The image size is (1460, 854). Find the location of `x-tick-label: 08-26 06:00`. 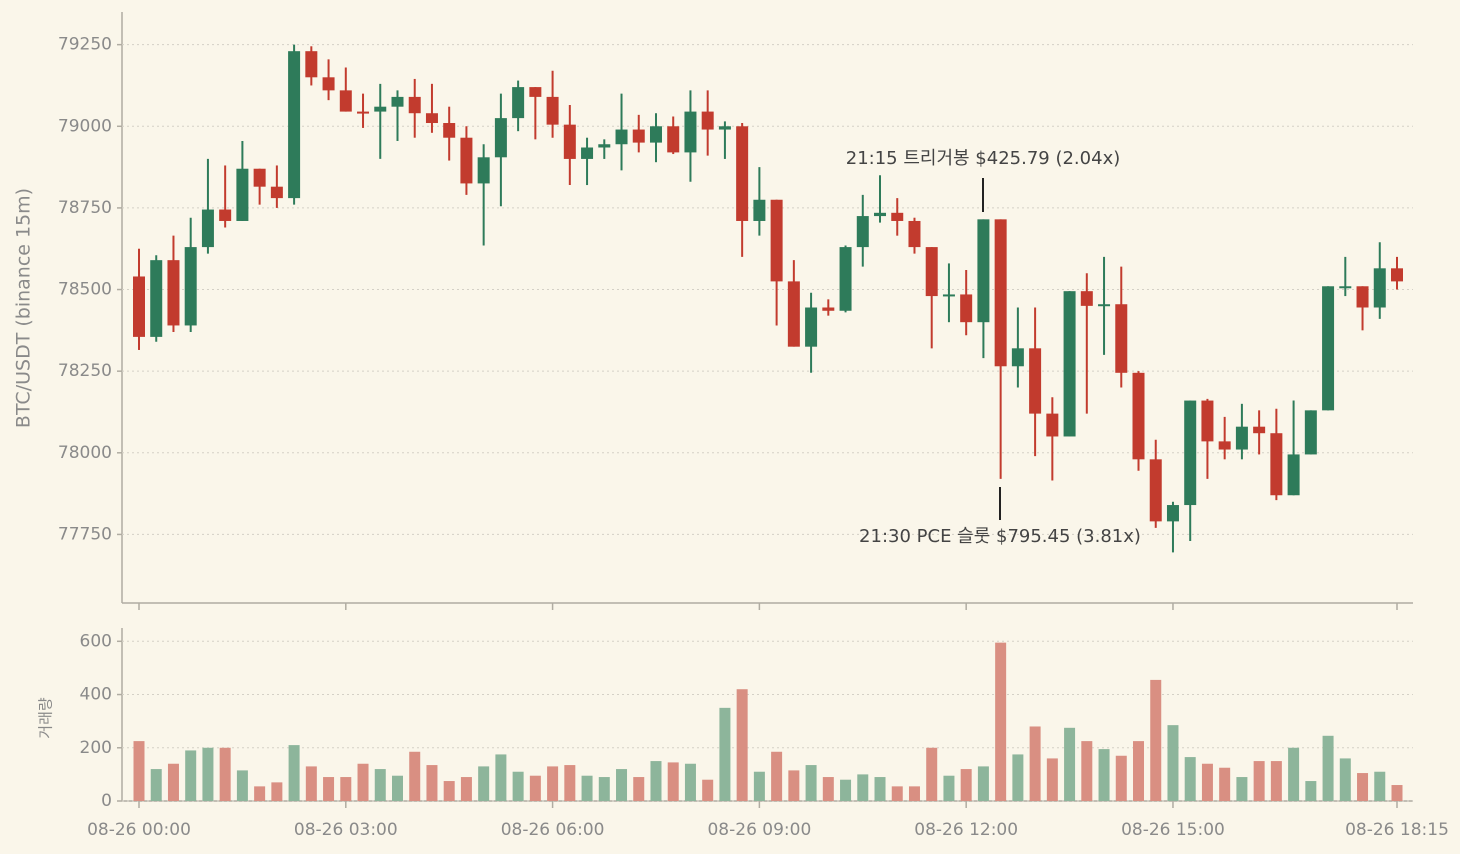

x-tick-label: 08-26 06:00 is located at coordinates (553, 830).